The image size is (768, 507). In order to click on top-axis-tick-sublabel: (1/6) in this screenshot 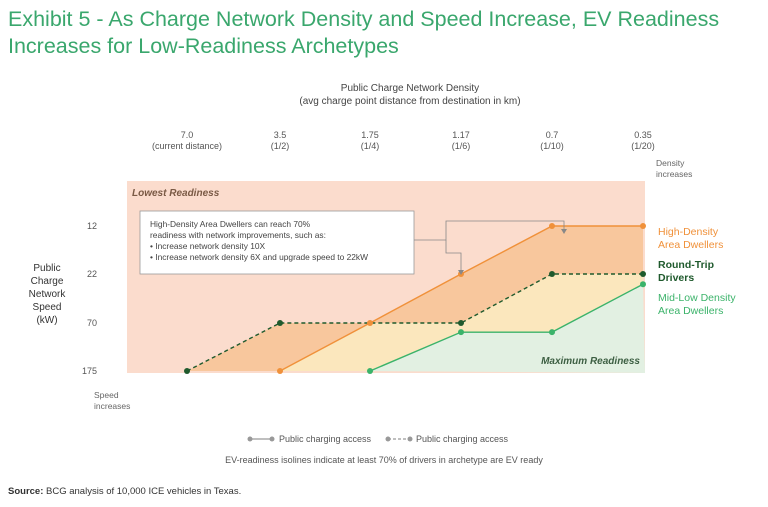, I will do `click(461, 146)`.